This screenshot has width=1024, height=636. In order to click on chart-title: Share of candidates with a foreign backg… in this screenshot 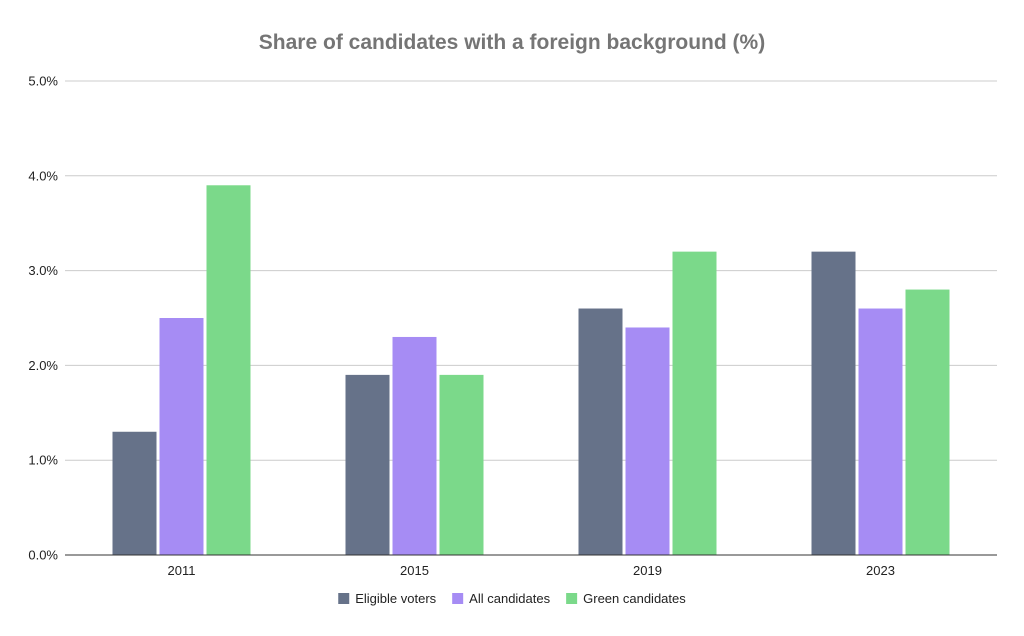, I will do `click(512, 42)`.